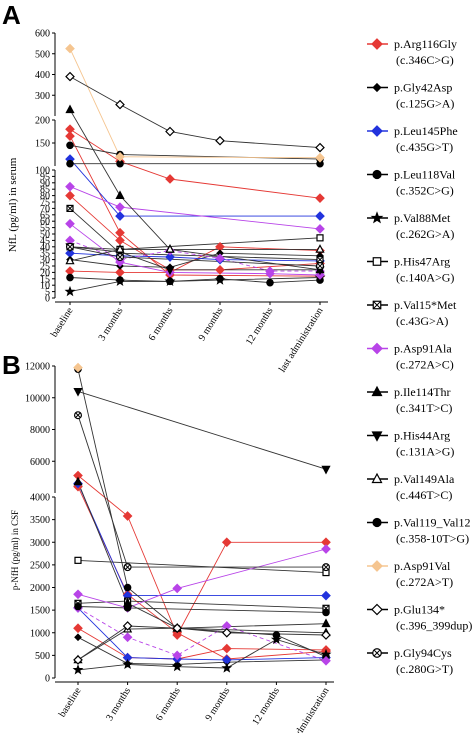 The height and width of the screenshot is (733, 474). Describe the element at coordinates (161, 324) in the screenshot. I see `panel-a-x-tick-label: 6 months` at that location.